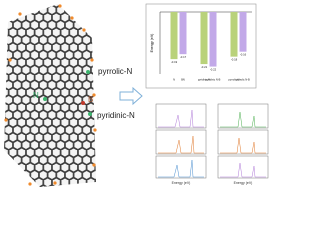  Describe the element at coordinates (36, 95) in the screenshot. I see `label-n: N` at that location.